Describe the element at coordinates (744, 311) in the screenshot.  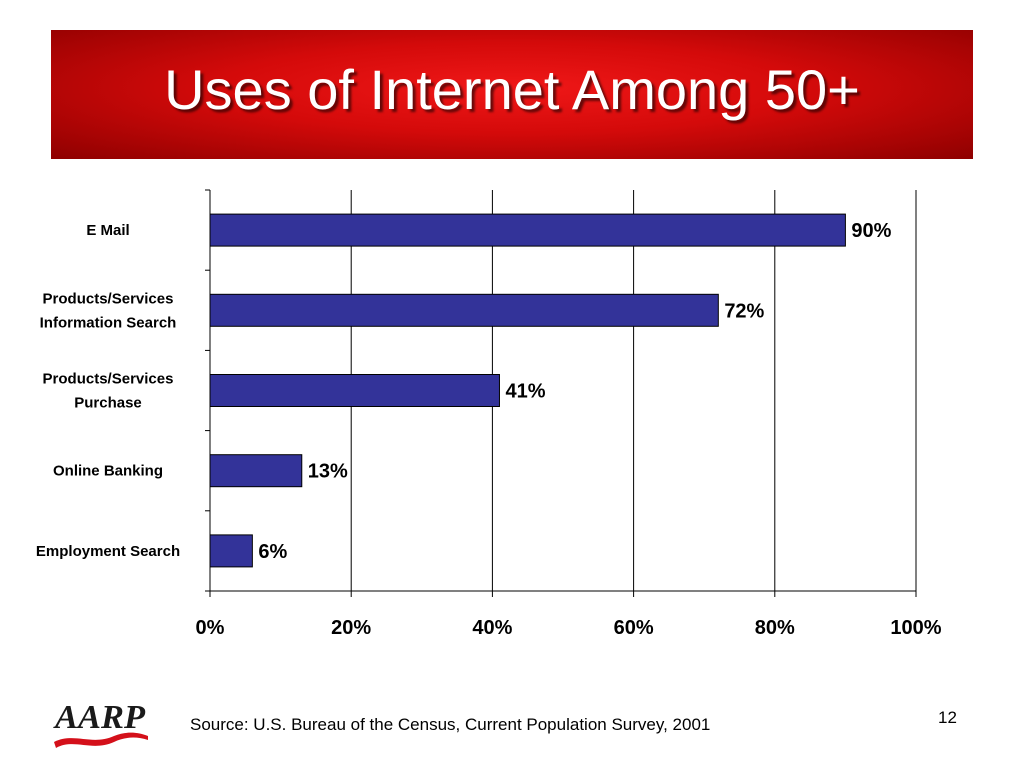
I see `data-label: 72%` at that location.